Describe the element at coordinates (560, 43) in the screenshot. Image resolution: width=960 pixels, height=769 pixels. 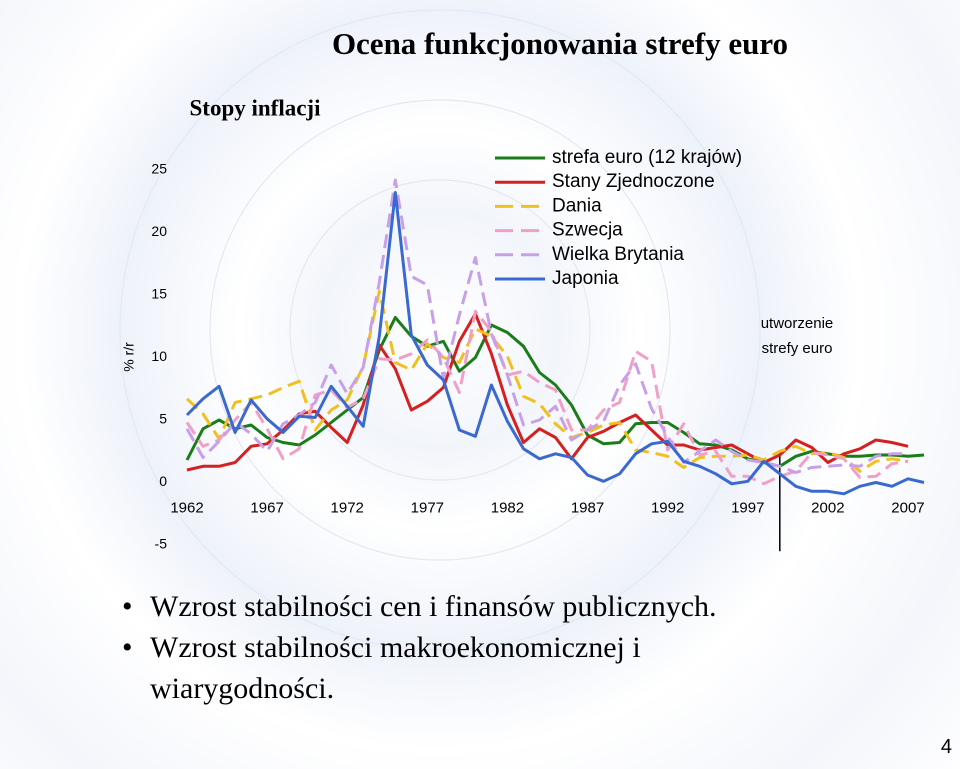
I see `chart-title: Ocena funkcjonowania strefy euro` at that location.